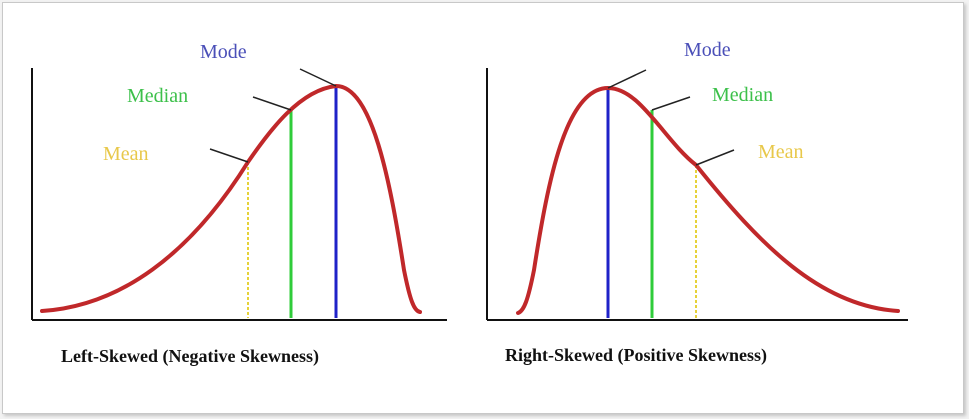 The width and height of the screenshot is (969, 419). What do you see at coordinates (636, 355) in the screenshot?
I see `right-caption: Right-Skewed (Positive Skewness)` at bounding box center [636, 355].